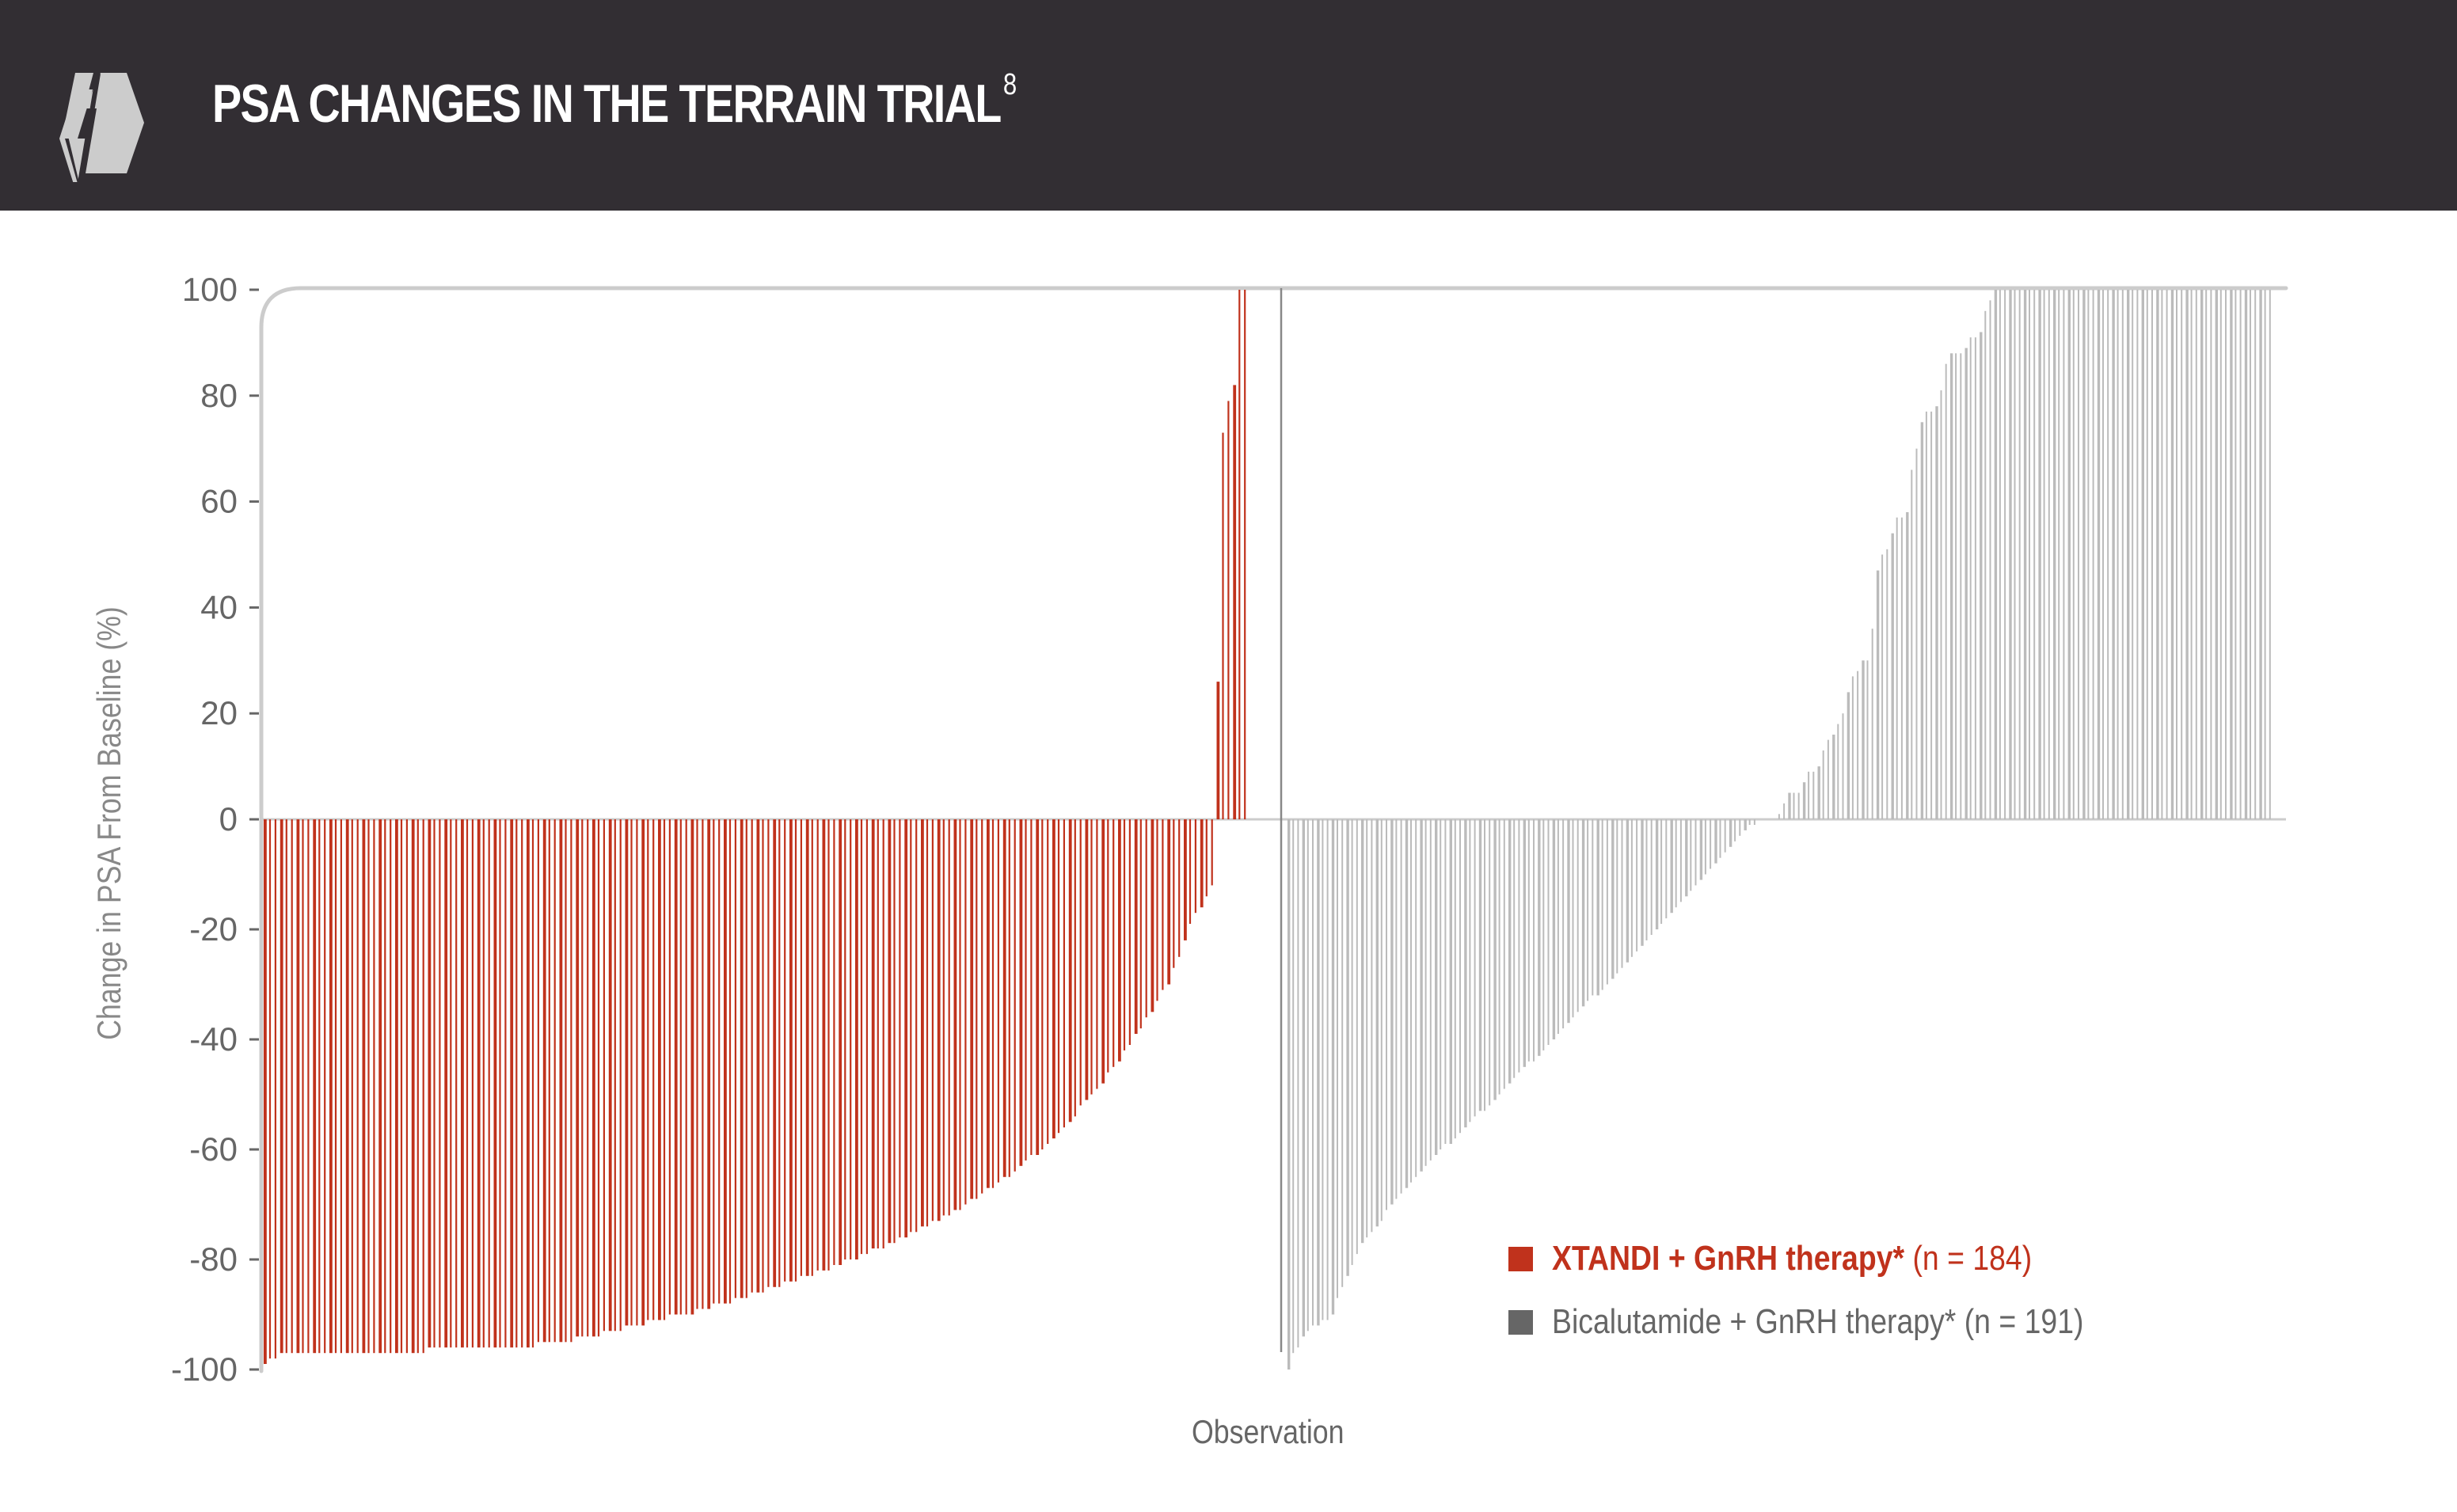 The image size is (2457, 1512). What do you see at coordinates (614, 102) in the screenshot?
I see `page-title: PSA CHANGES IN THE TERRAIN TRIAL8` at bounding box center [614, 102].